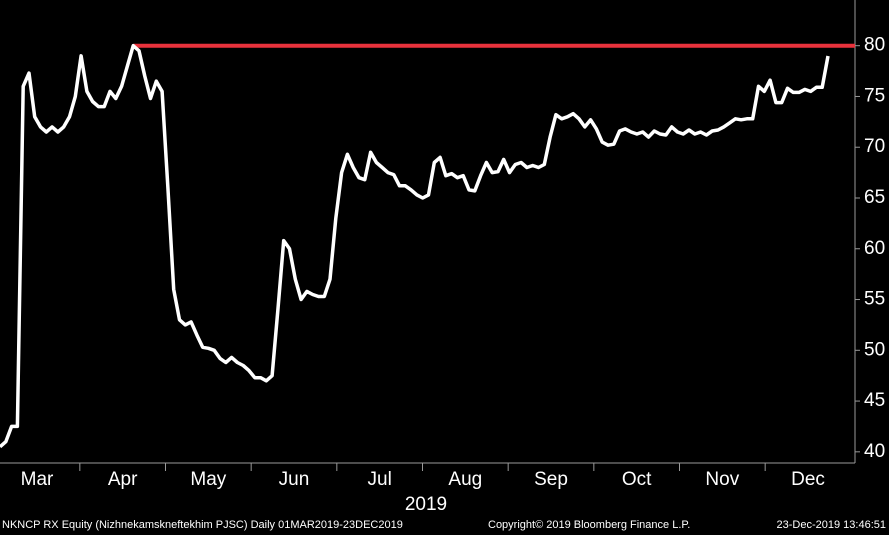 This screenshot has width=889, height=535. What do you see at coordinates (465, 479) in the screenshot?
I see `x-tick-label: Aug` at bounding box center [465, 479].